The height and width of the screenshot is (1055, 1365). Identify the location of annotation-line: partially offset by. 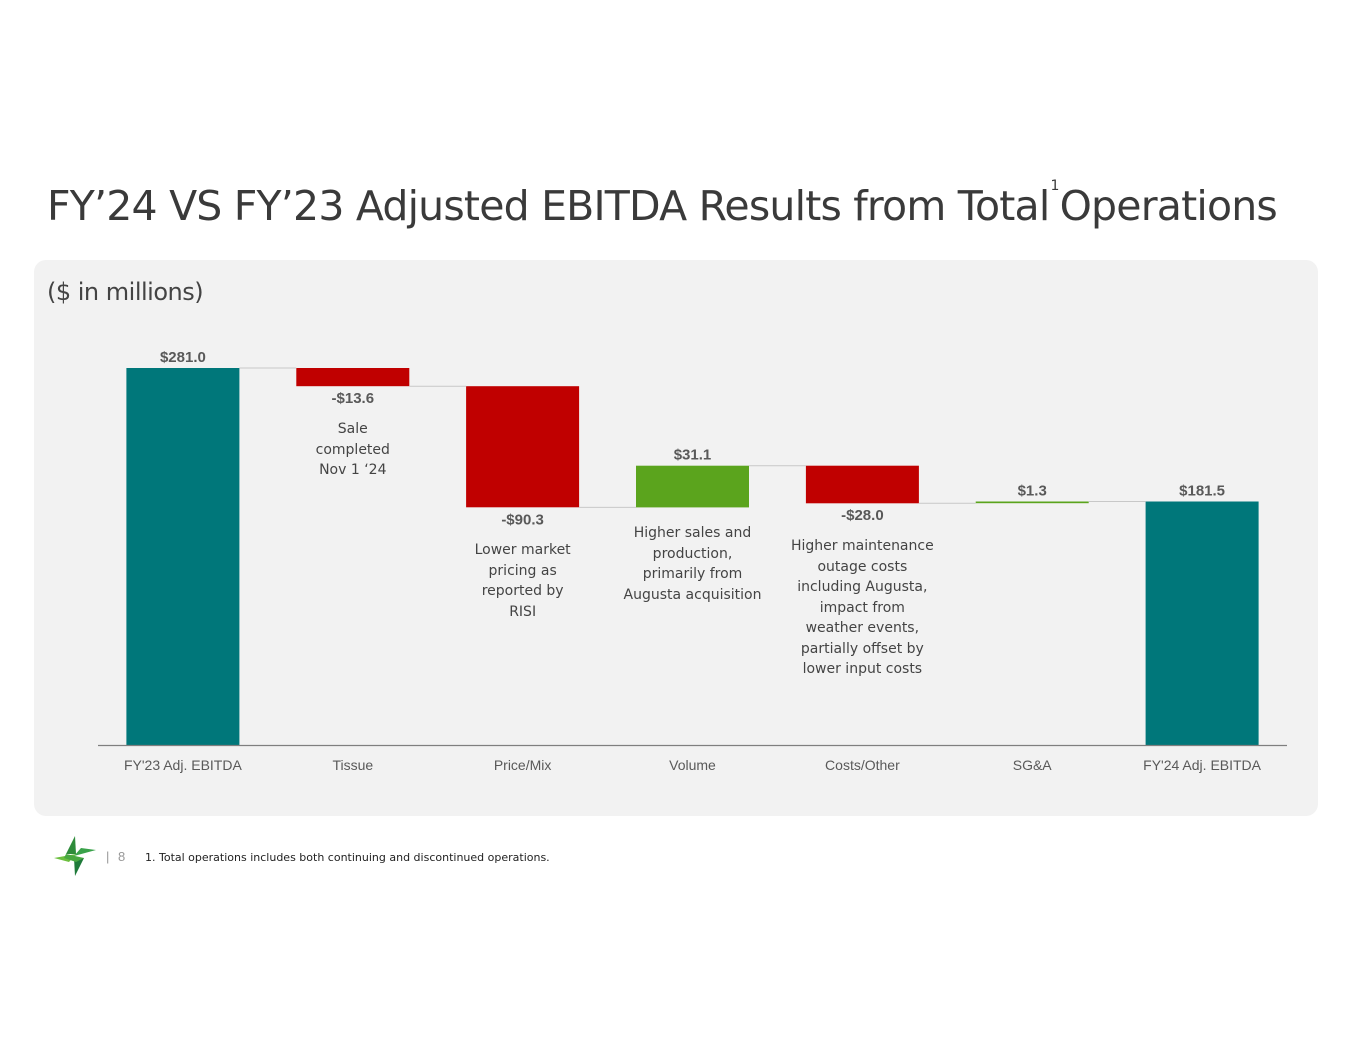
(862, 648).